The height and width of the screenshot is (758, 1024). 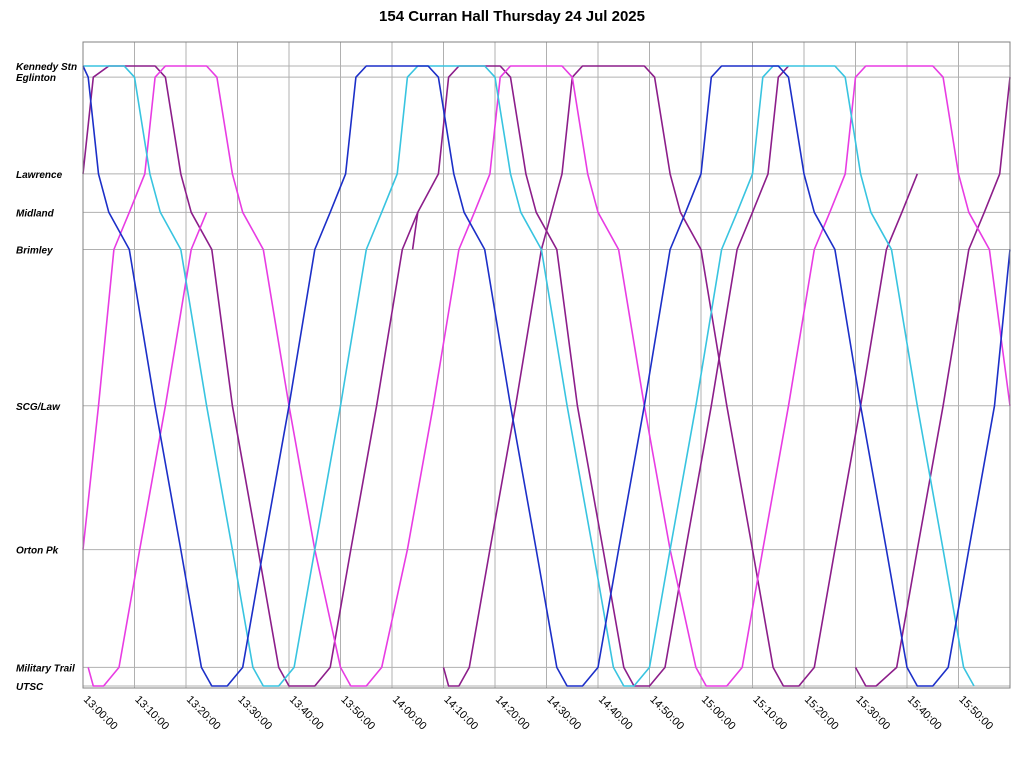 I want to click on x-tick-label: 14:50:00, so click(x=666, y=713).